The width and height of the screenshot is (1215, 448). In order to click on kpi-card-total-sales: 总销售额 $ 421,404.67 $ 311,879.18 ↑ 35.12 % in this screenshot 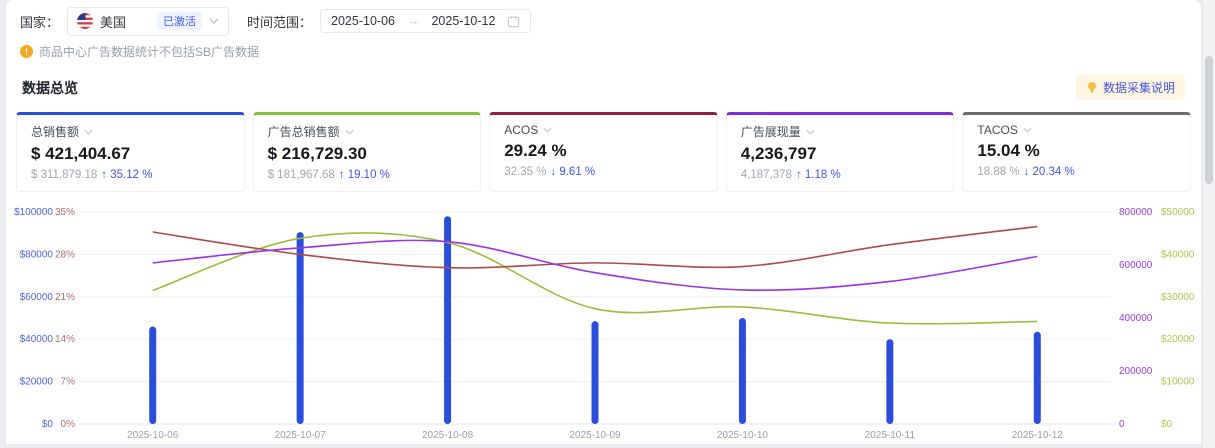, I will do `click(130, 152)`.